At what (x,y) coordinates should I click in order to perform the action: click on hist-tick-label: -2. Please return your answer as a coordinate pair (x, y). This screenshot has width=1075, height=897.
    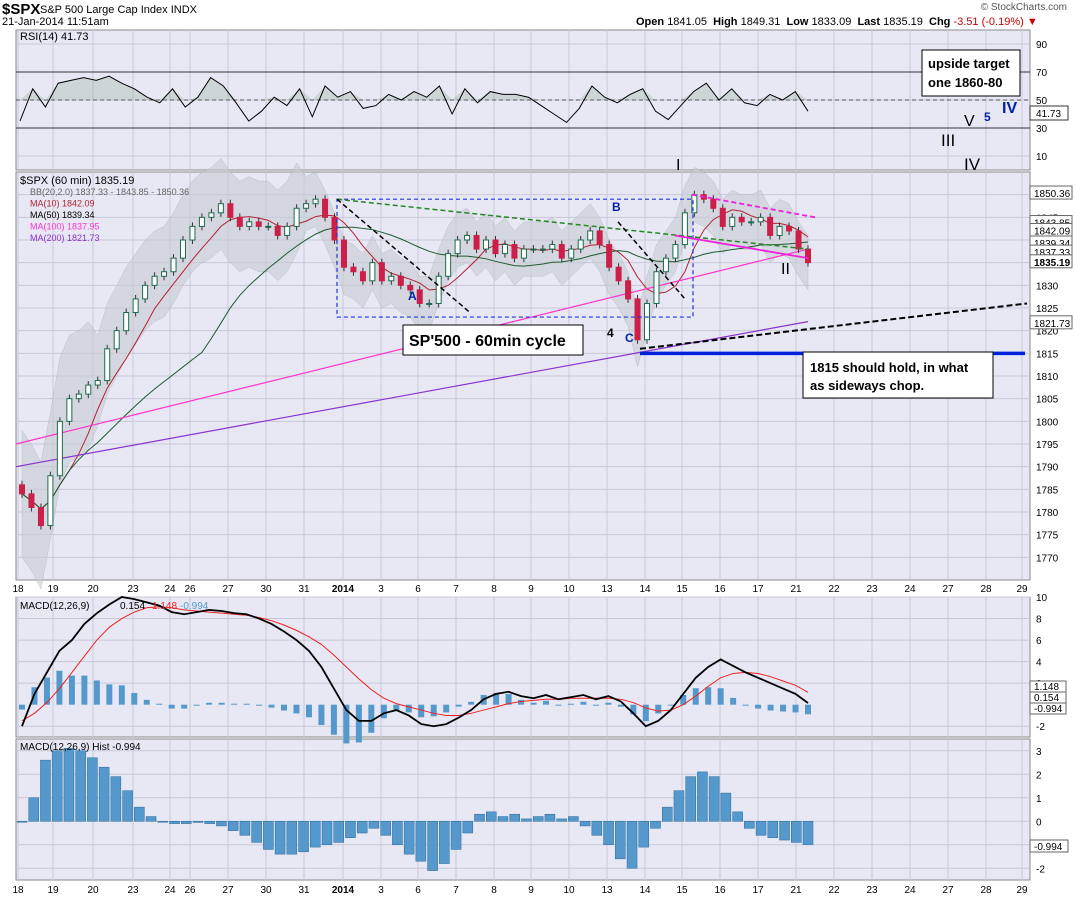
    Looking at the image, I should click on (1040, 869).